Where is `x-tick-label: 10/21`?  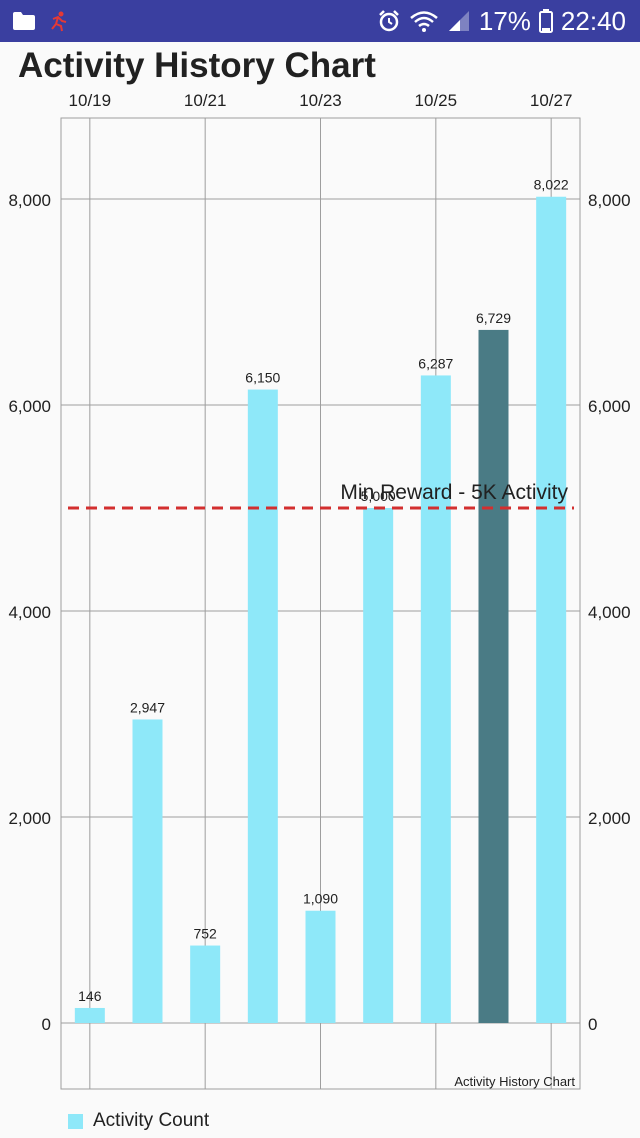
x-tick-label: 10/21 is located at coordinates (205, 100).